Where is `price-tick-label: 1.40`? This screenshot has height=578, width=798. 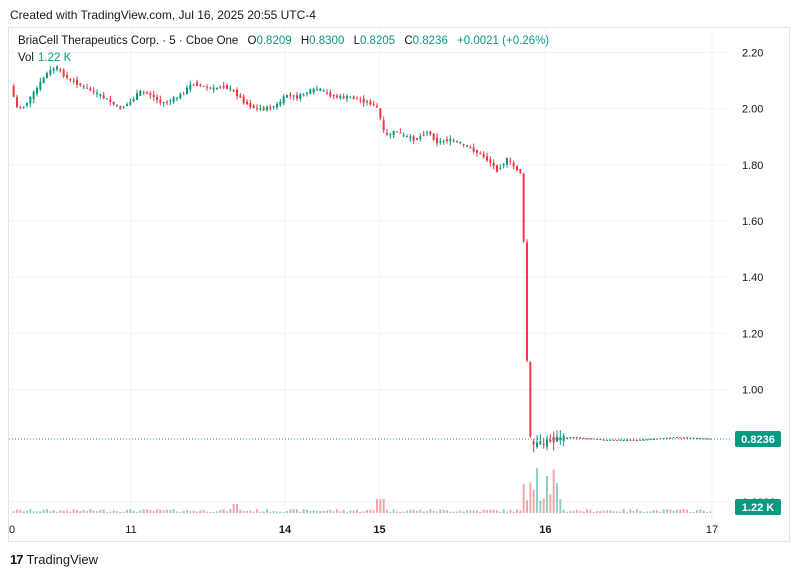
price-tick-label: 1.40 is located at coordinates (752, 278).